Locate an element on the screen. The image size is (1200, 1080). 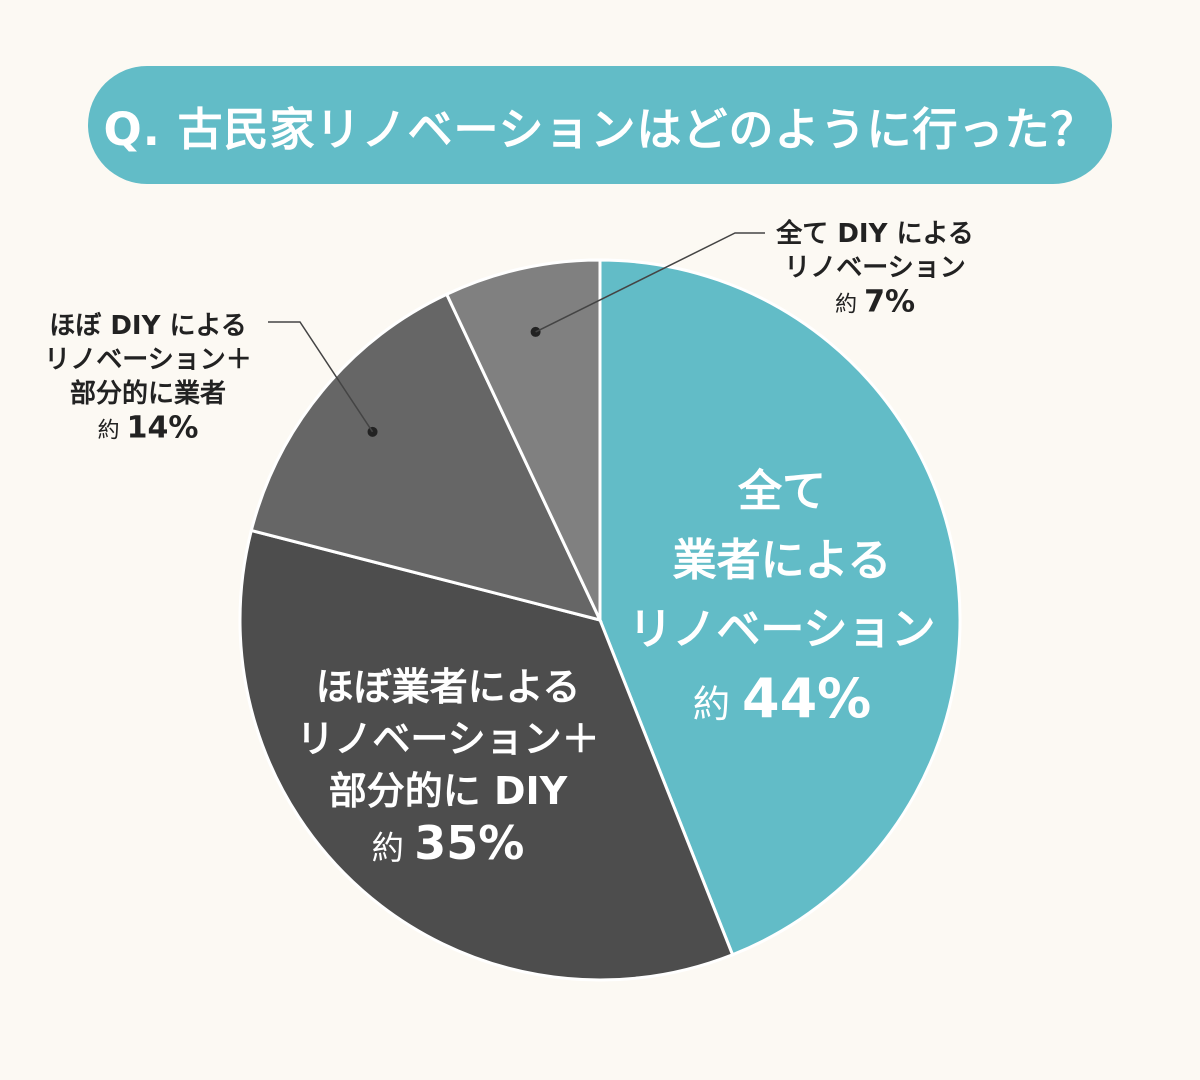
slice-label-line: 部分的に DIY is located at coordinates (448, 791).